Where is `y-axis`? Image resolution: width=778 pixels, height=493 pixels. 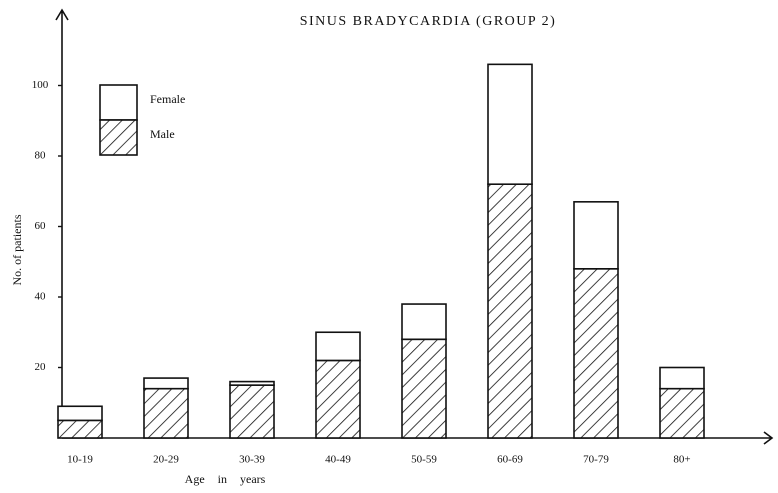 y-axis is located at coordinates (62, 223).